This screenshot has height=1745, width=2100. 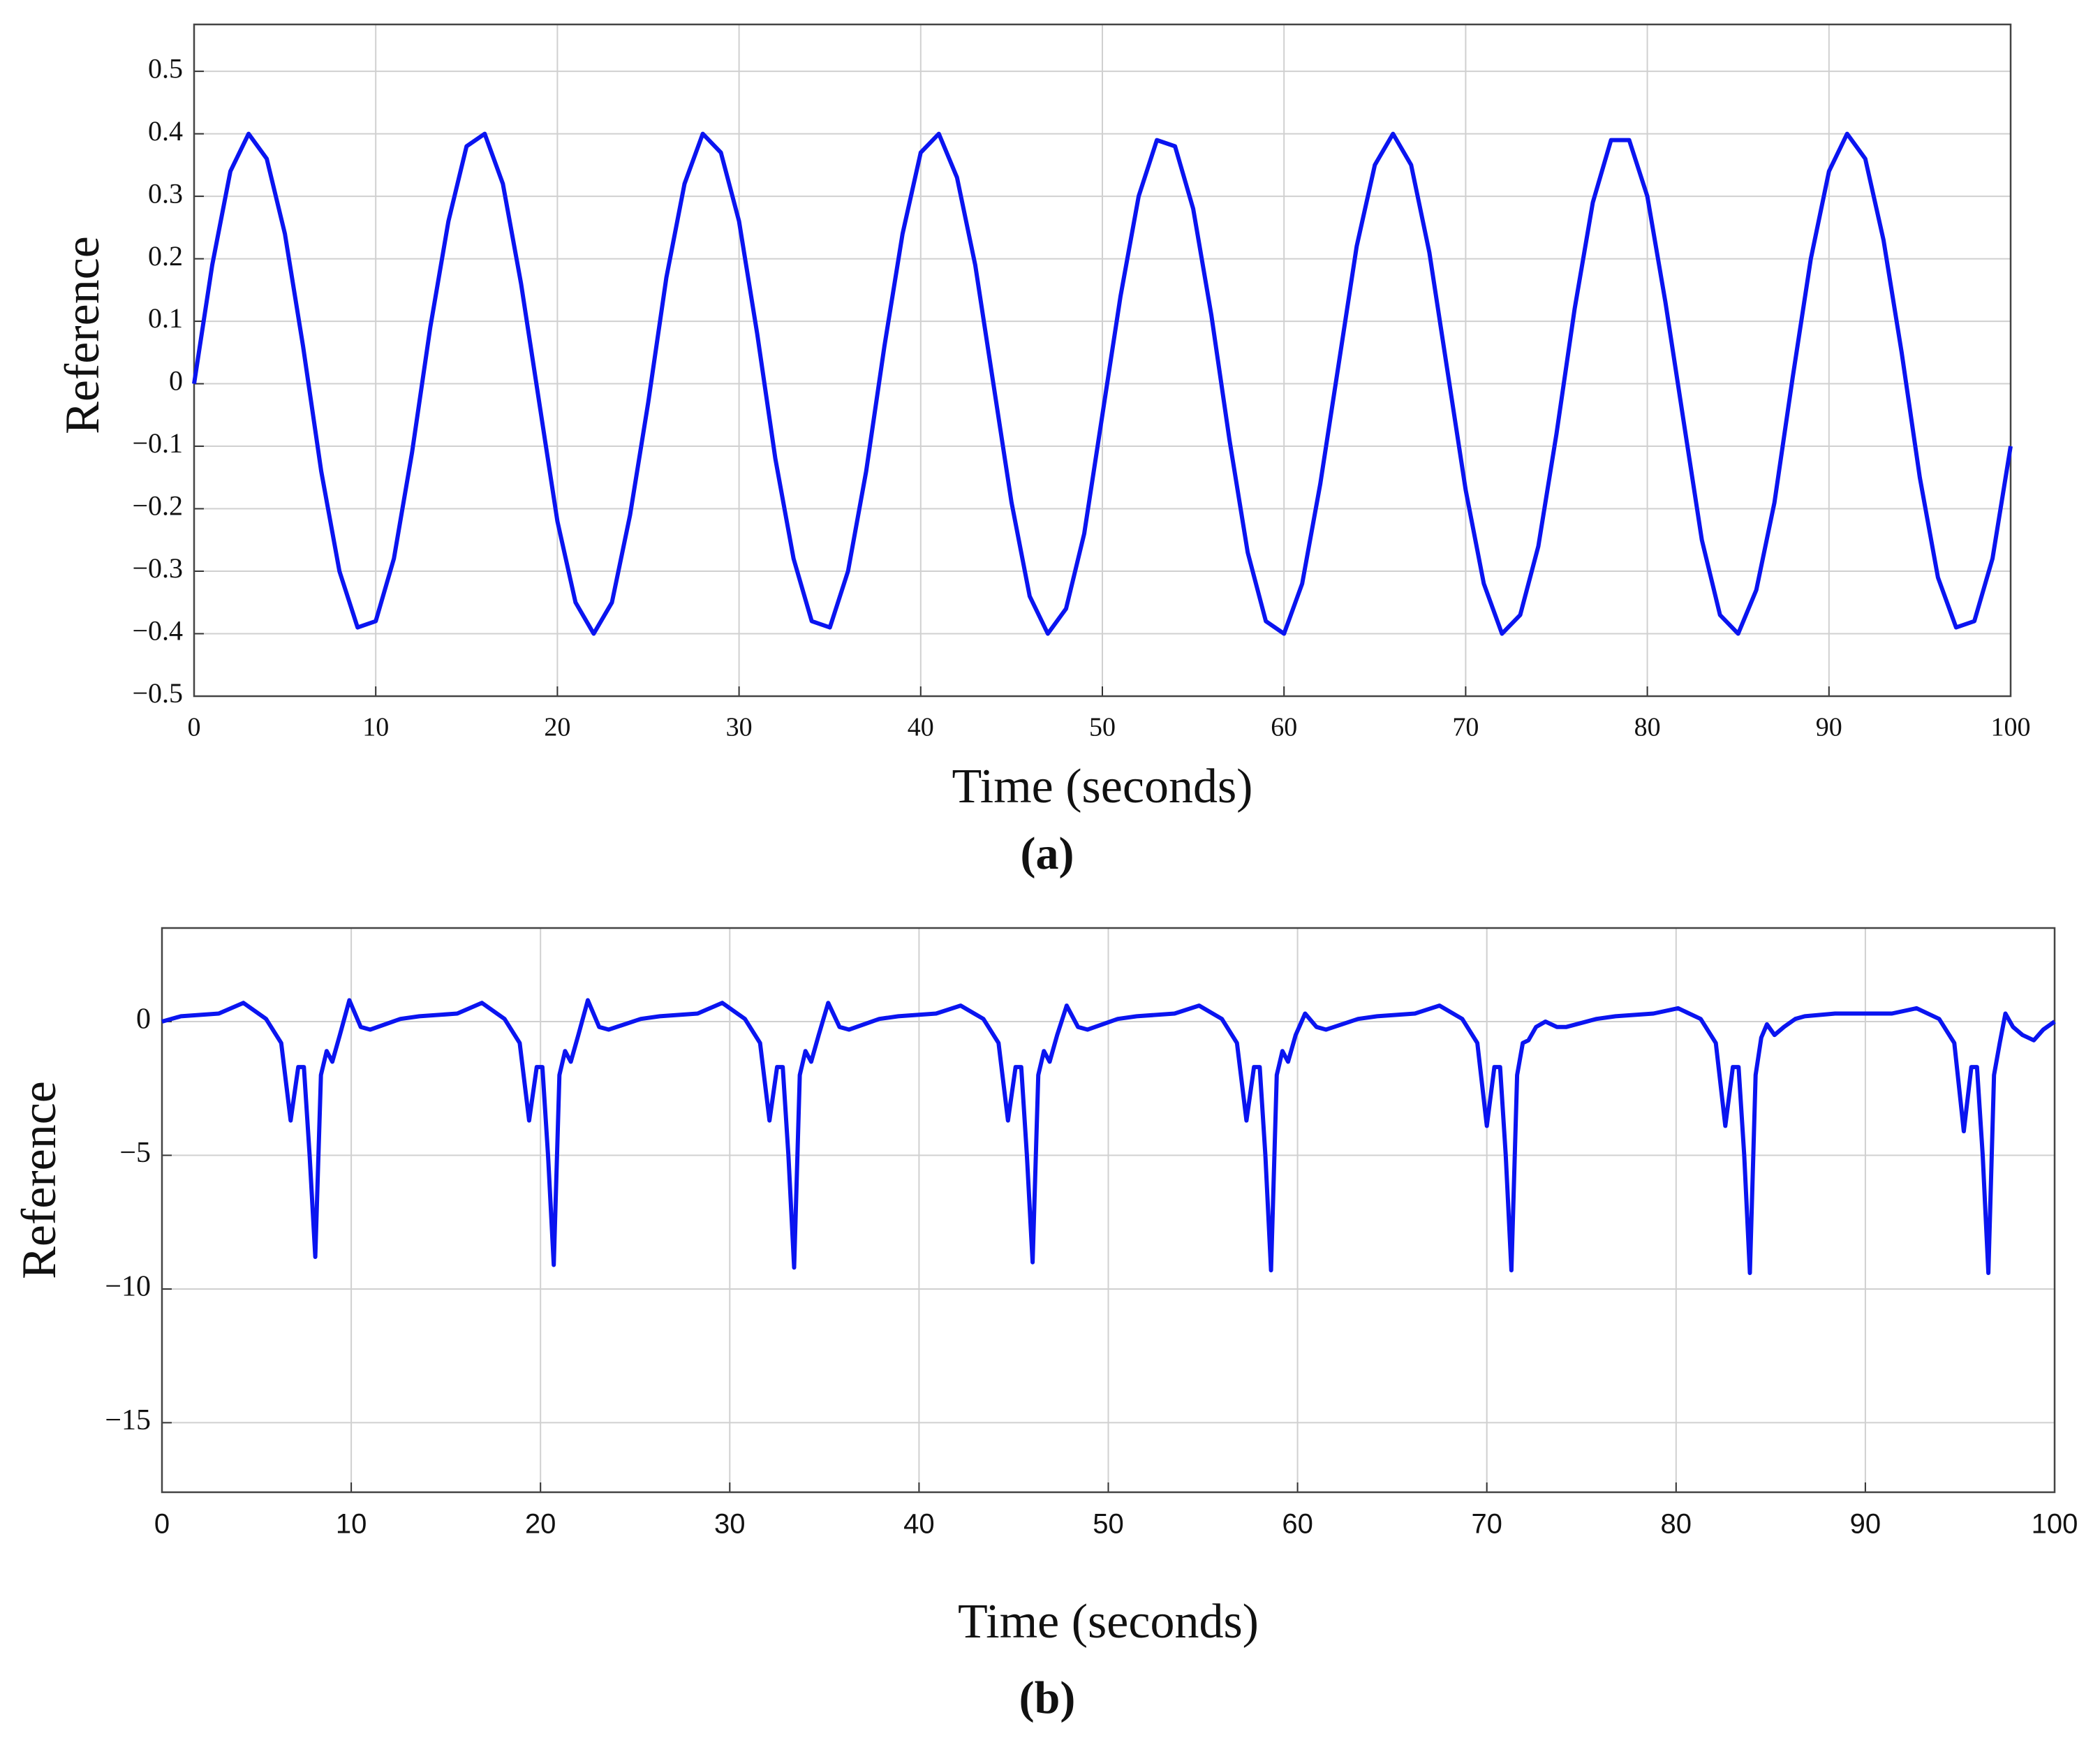 What do you see at coordinates (128, 1420) in the screenshot?
I see `y-tick-label: −15` at bounding box center [128, 1420].